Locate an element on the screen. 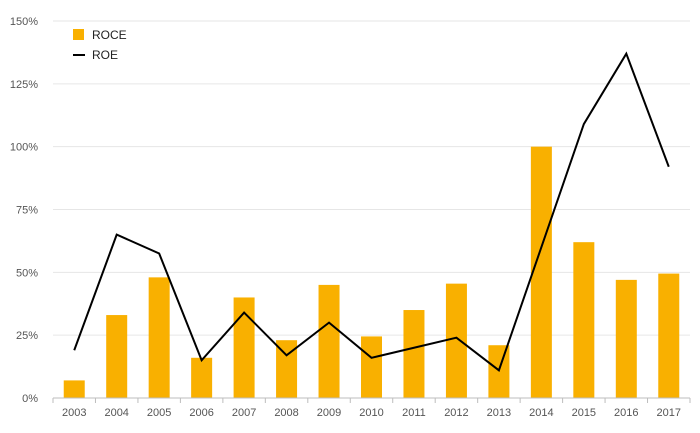  x-tick-label: 2014 is located at coordinates (541, 413).